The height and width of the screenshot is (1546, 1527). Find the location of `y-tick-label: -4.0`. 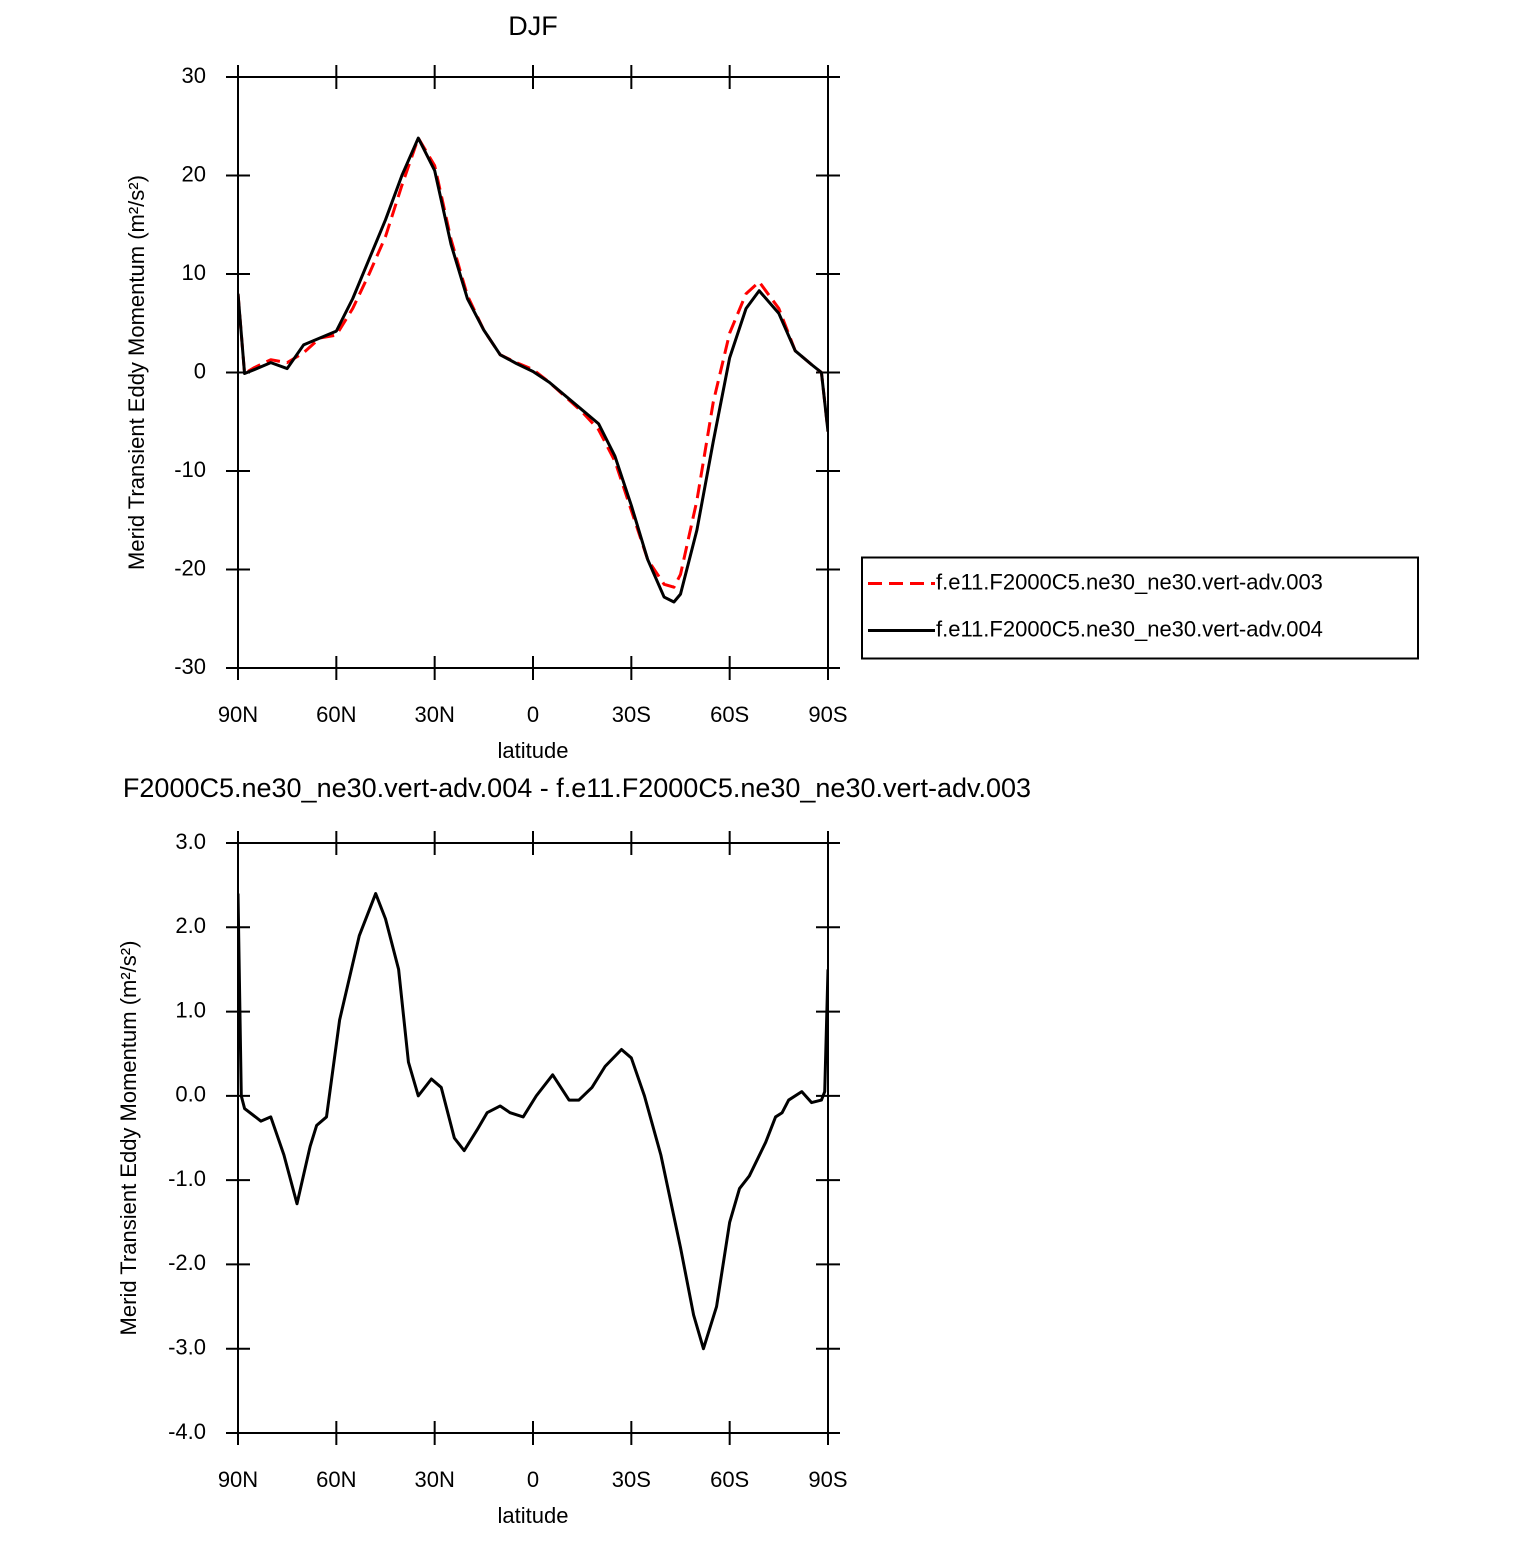

y-tick-label: -4.0 is located at coordinates (187, 1431).